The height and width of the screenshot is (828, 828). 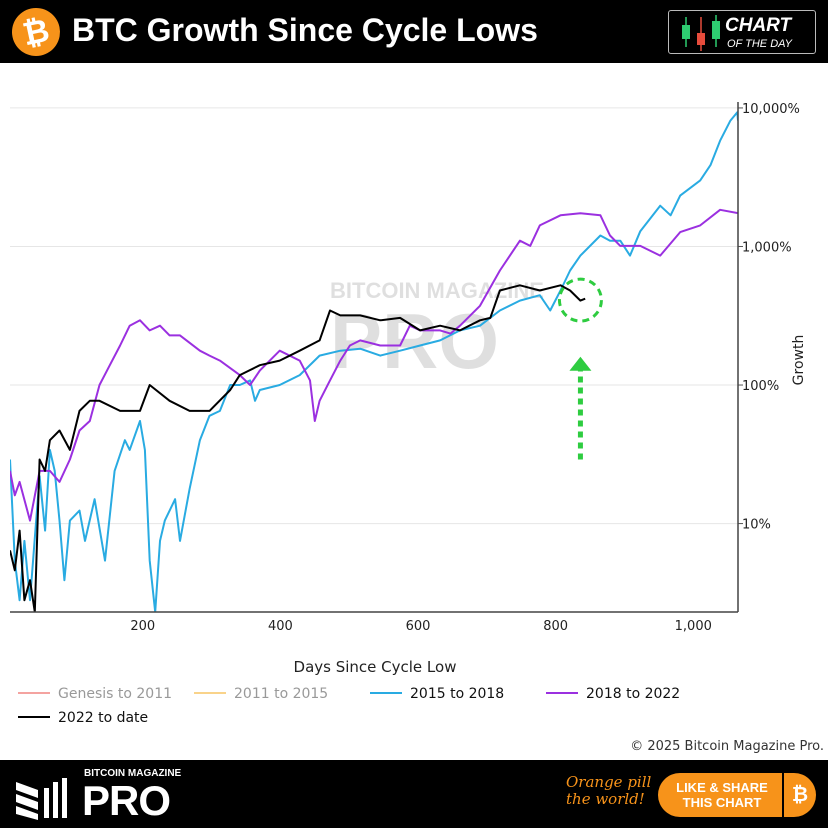 What do you see at coordinates (760, 386) in the screenshot?
I see `y-tick-label: 100%` at bounding box center [760, 386].